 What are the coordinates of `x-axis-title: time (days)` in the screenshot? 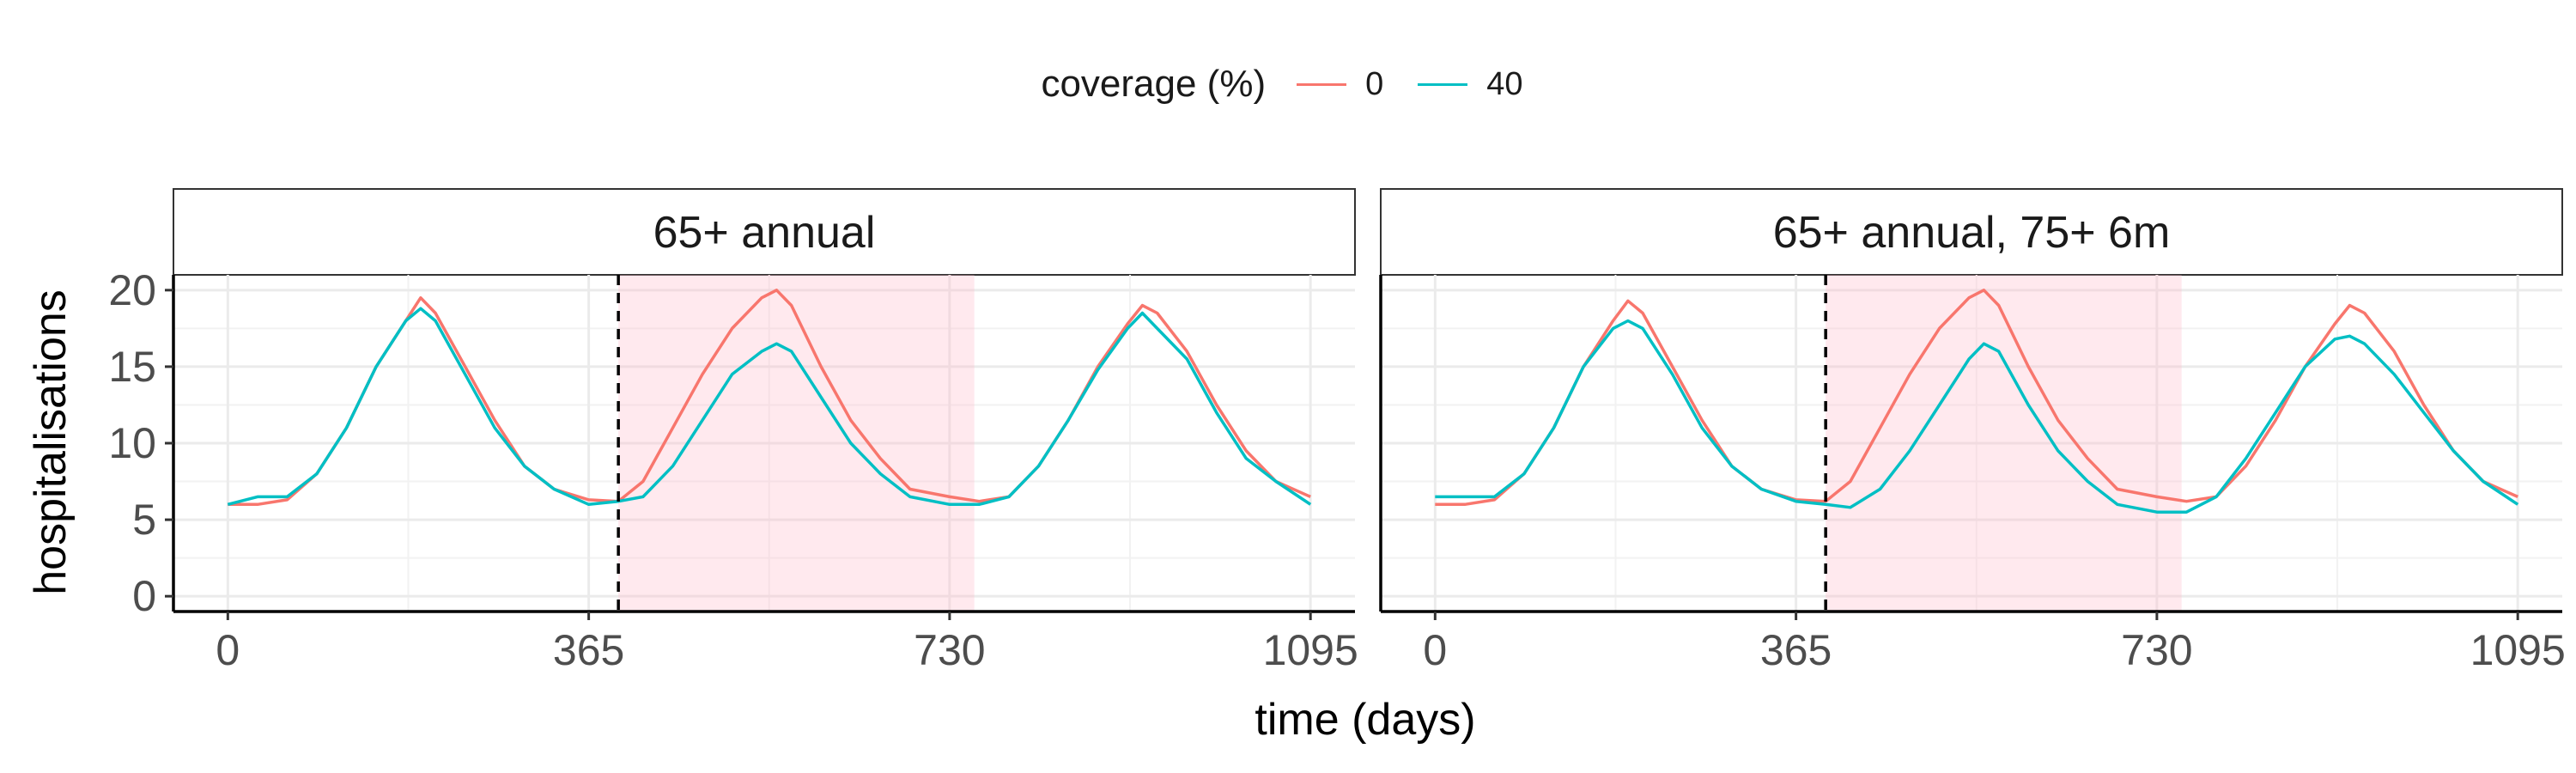 It's located at (1365, 720).